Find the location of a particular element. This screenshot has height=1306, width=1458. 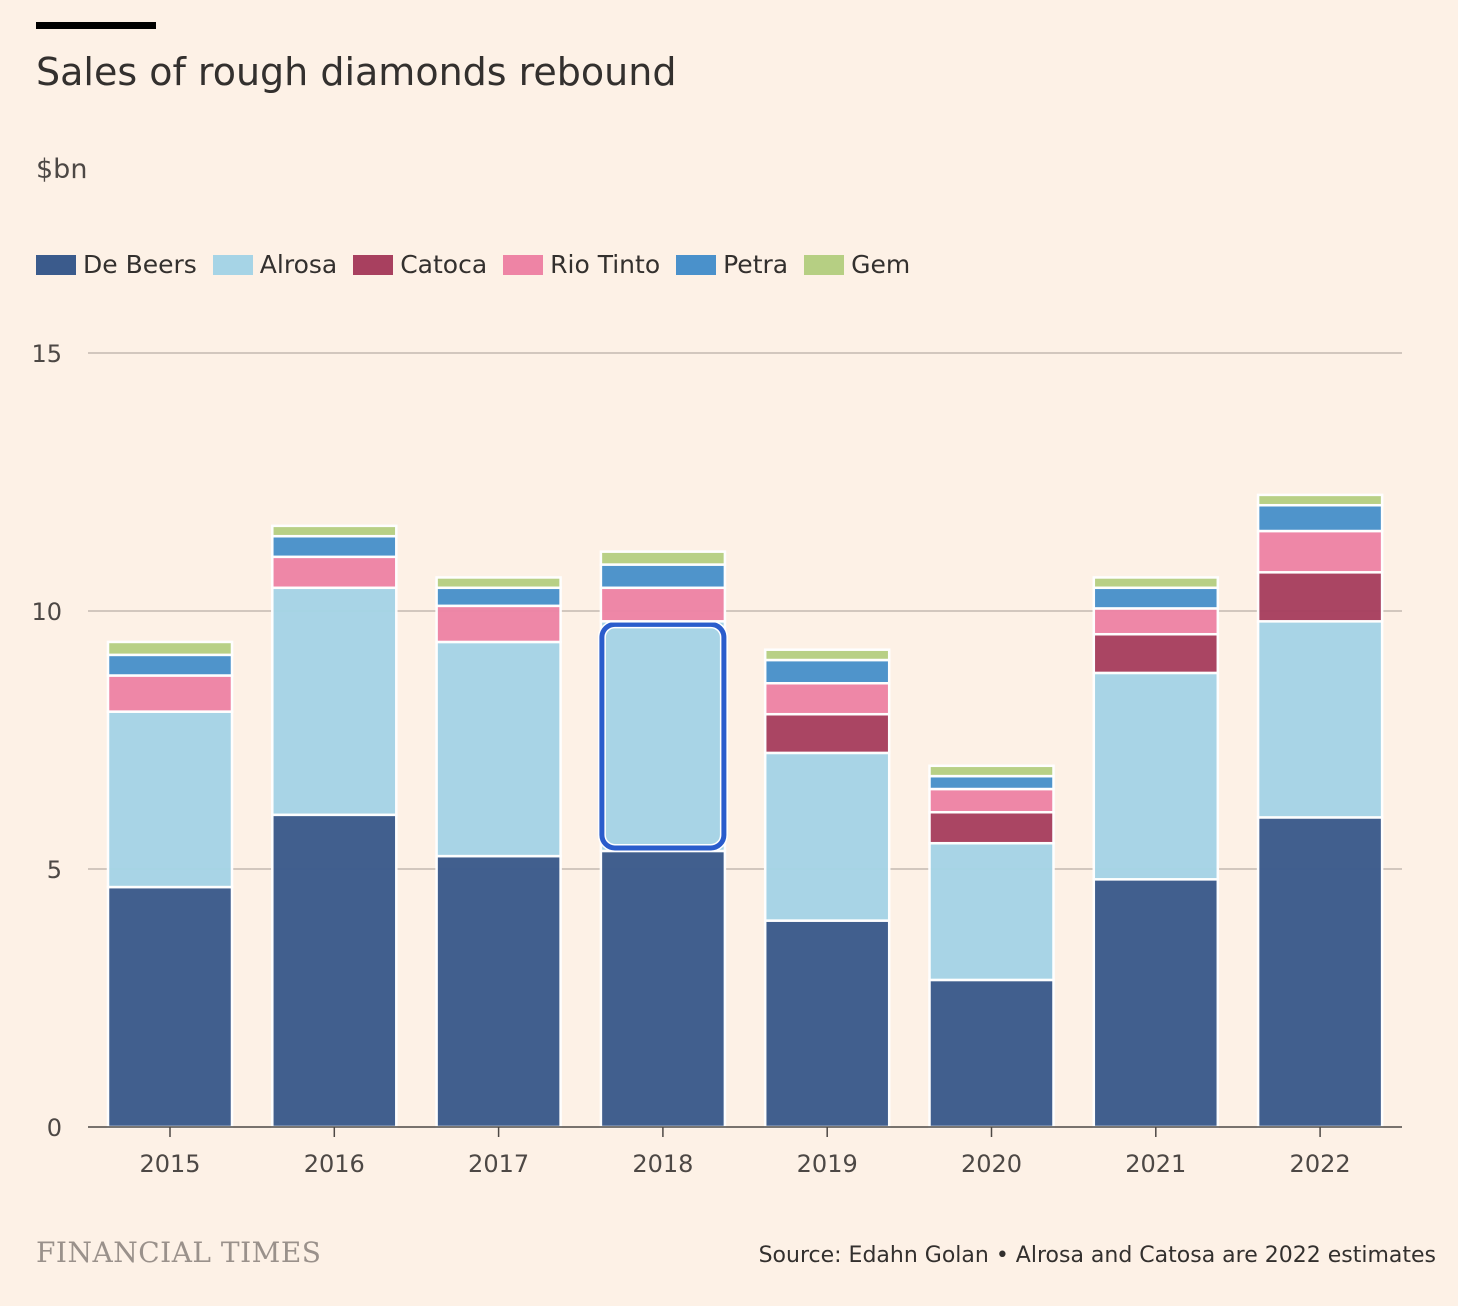

bar-gem-2022 is located at coordinates (1320, 500).